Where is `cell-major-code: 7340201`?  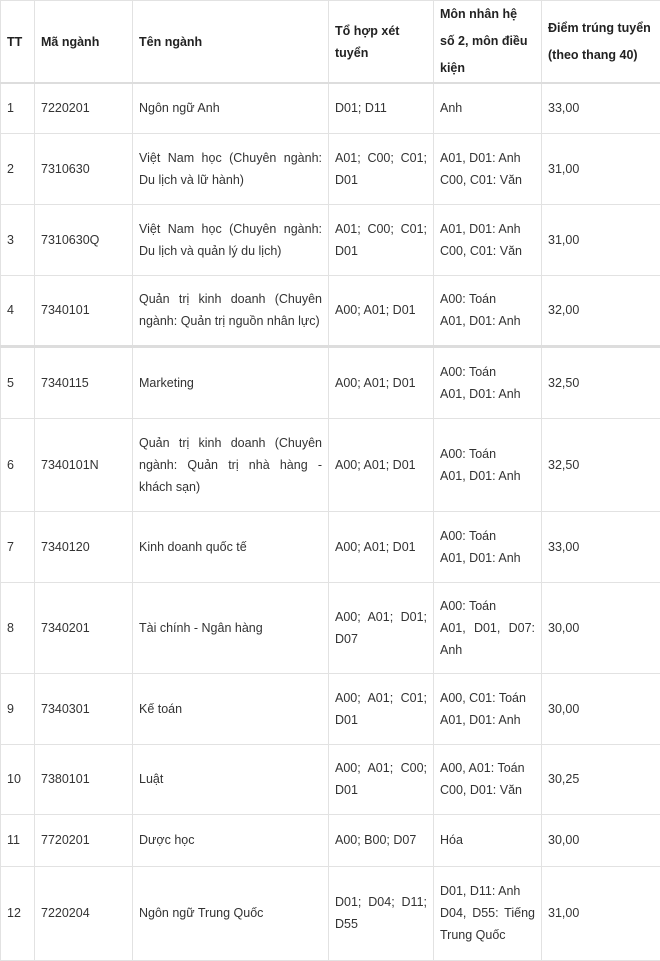 cell-major-code: 7340201 is located at coordinates (84, 627).